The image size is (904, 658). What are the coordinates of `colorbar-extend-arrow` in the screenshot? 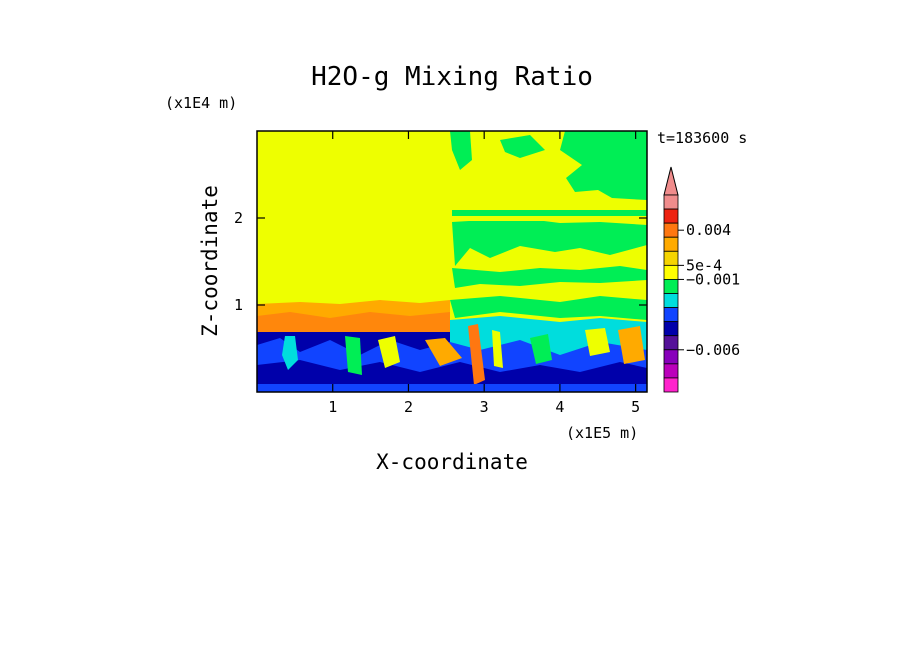 It's located at (671, 181).